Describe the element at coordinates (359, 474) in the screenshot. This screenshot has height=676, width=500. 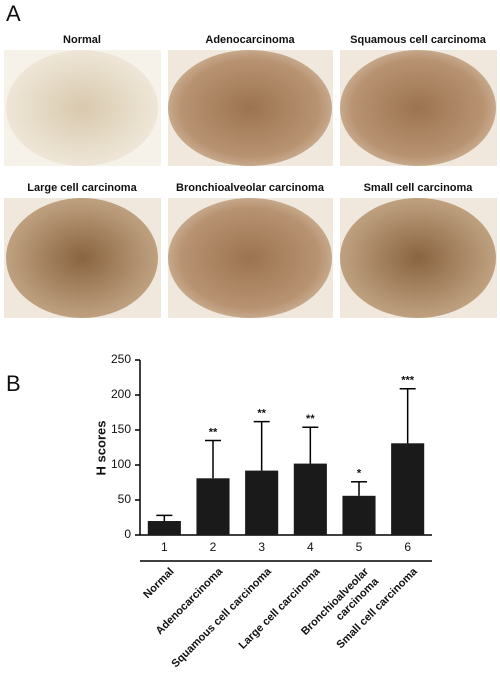
I see `significance: *` at that location.